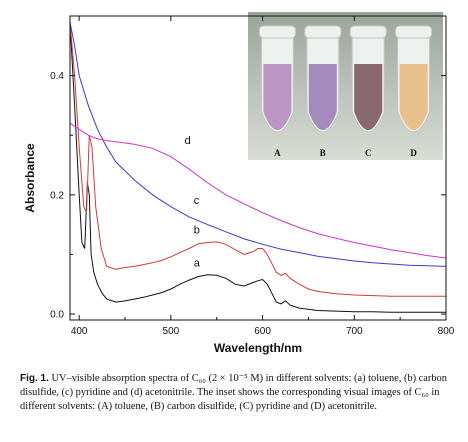 The height and width of the screenshot is (442, 468). What do you see at coordinates (197, 263) in the screenshot?
I see `curve-label-a: a` at bounding box center [197, 263].